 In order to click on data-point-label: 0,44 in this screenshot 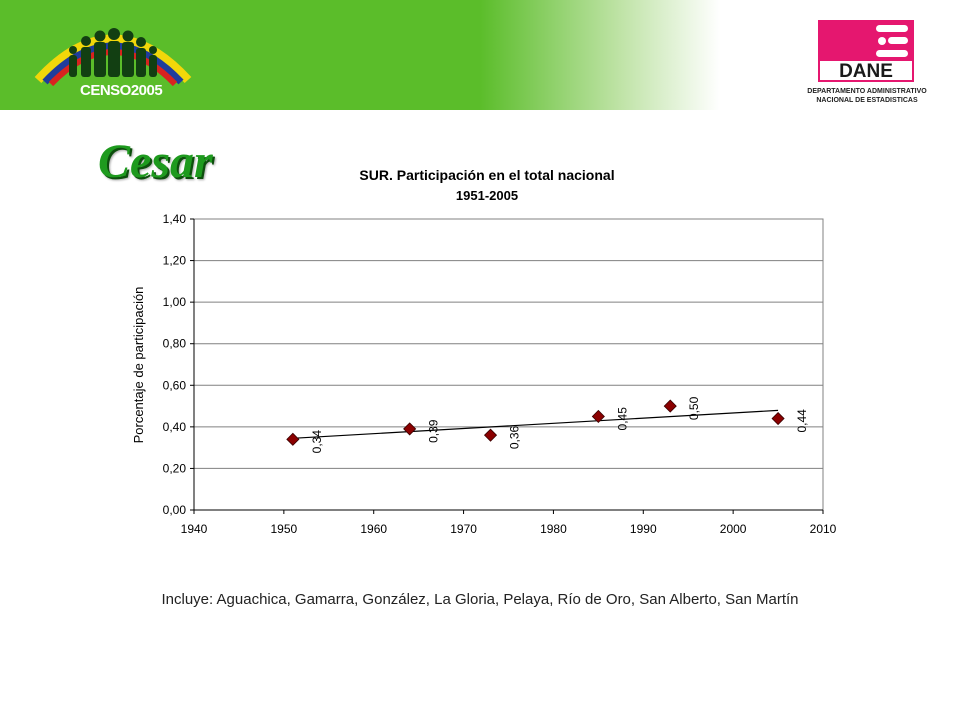, I will do `click(802, 421)`.